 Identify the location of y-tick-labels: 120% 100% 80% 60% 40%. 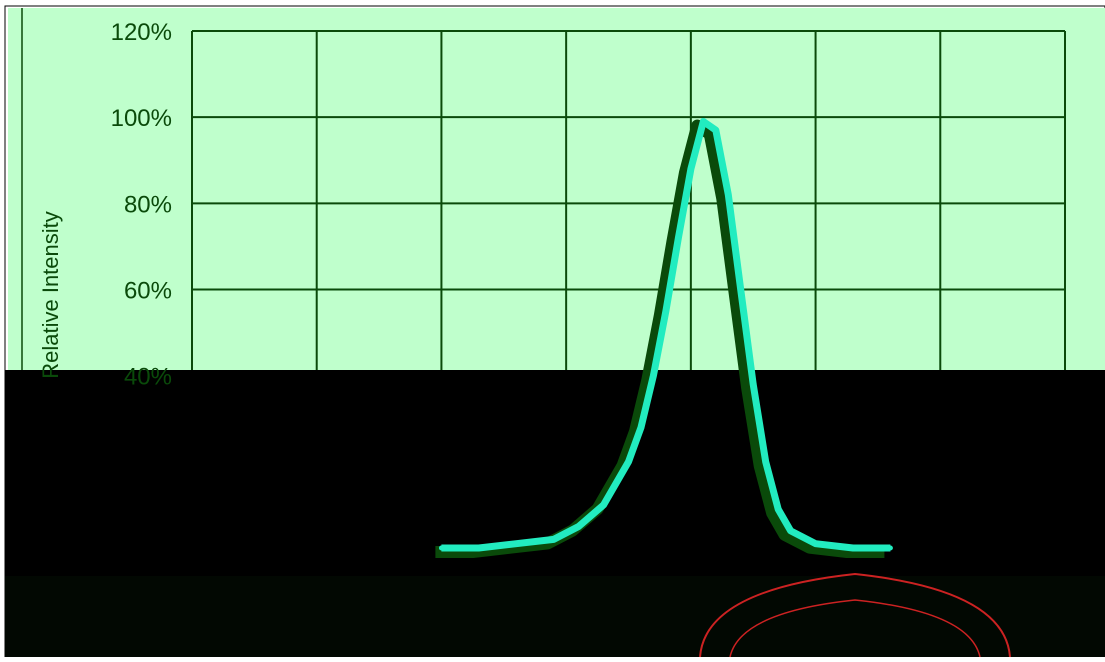
(141, 205).